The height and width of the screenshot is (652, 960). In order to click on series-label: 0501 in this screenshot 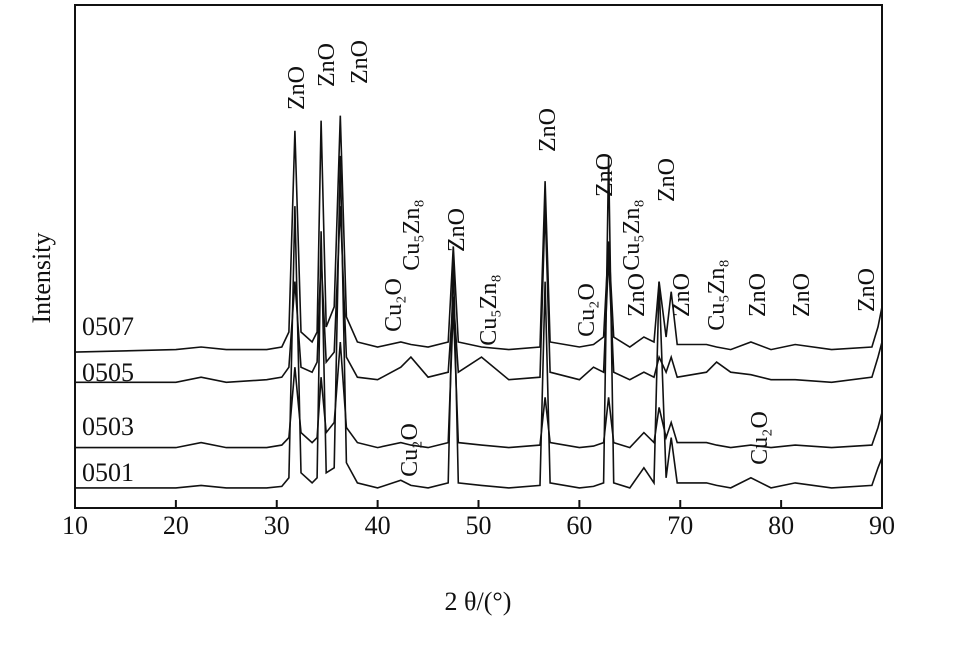, I will do `click(108, 472)`.